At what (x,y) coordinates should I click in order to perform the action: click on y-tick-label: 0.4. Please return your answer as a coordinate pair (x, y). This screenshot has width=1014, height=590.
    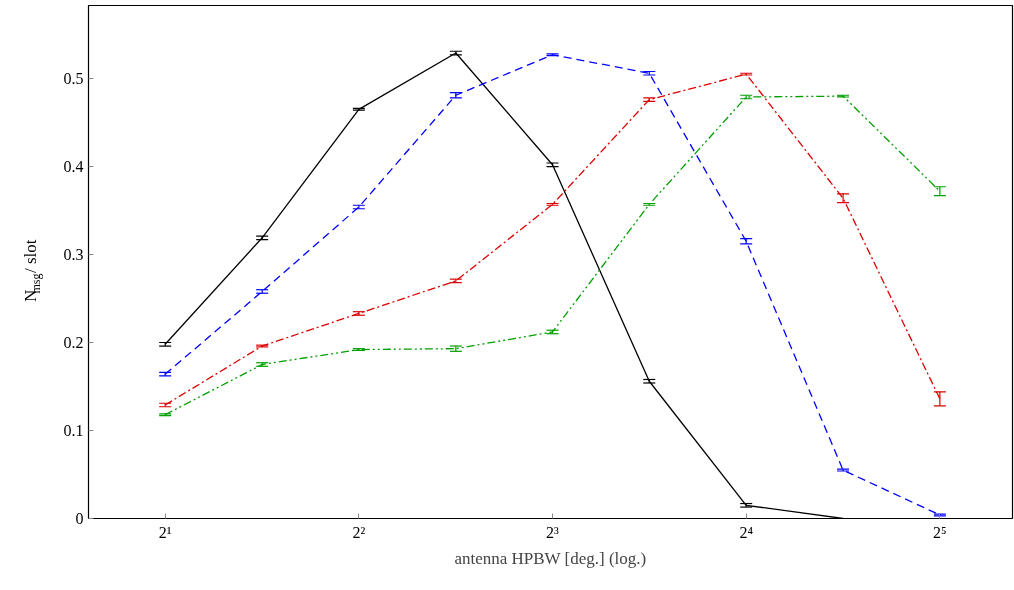
    Looking at the image, I should click on (73, 167).